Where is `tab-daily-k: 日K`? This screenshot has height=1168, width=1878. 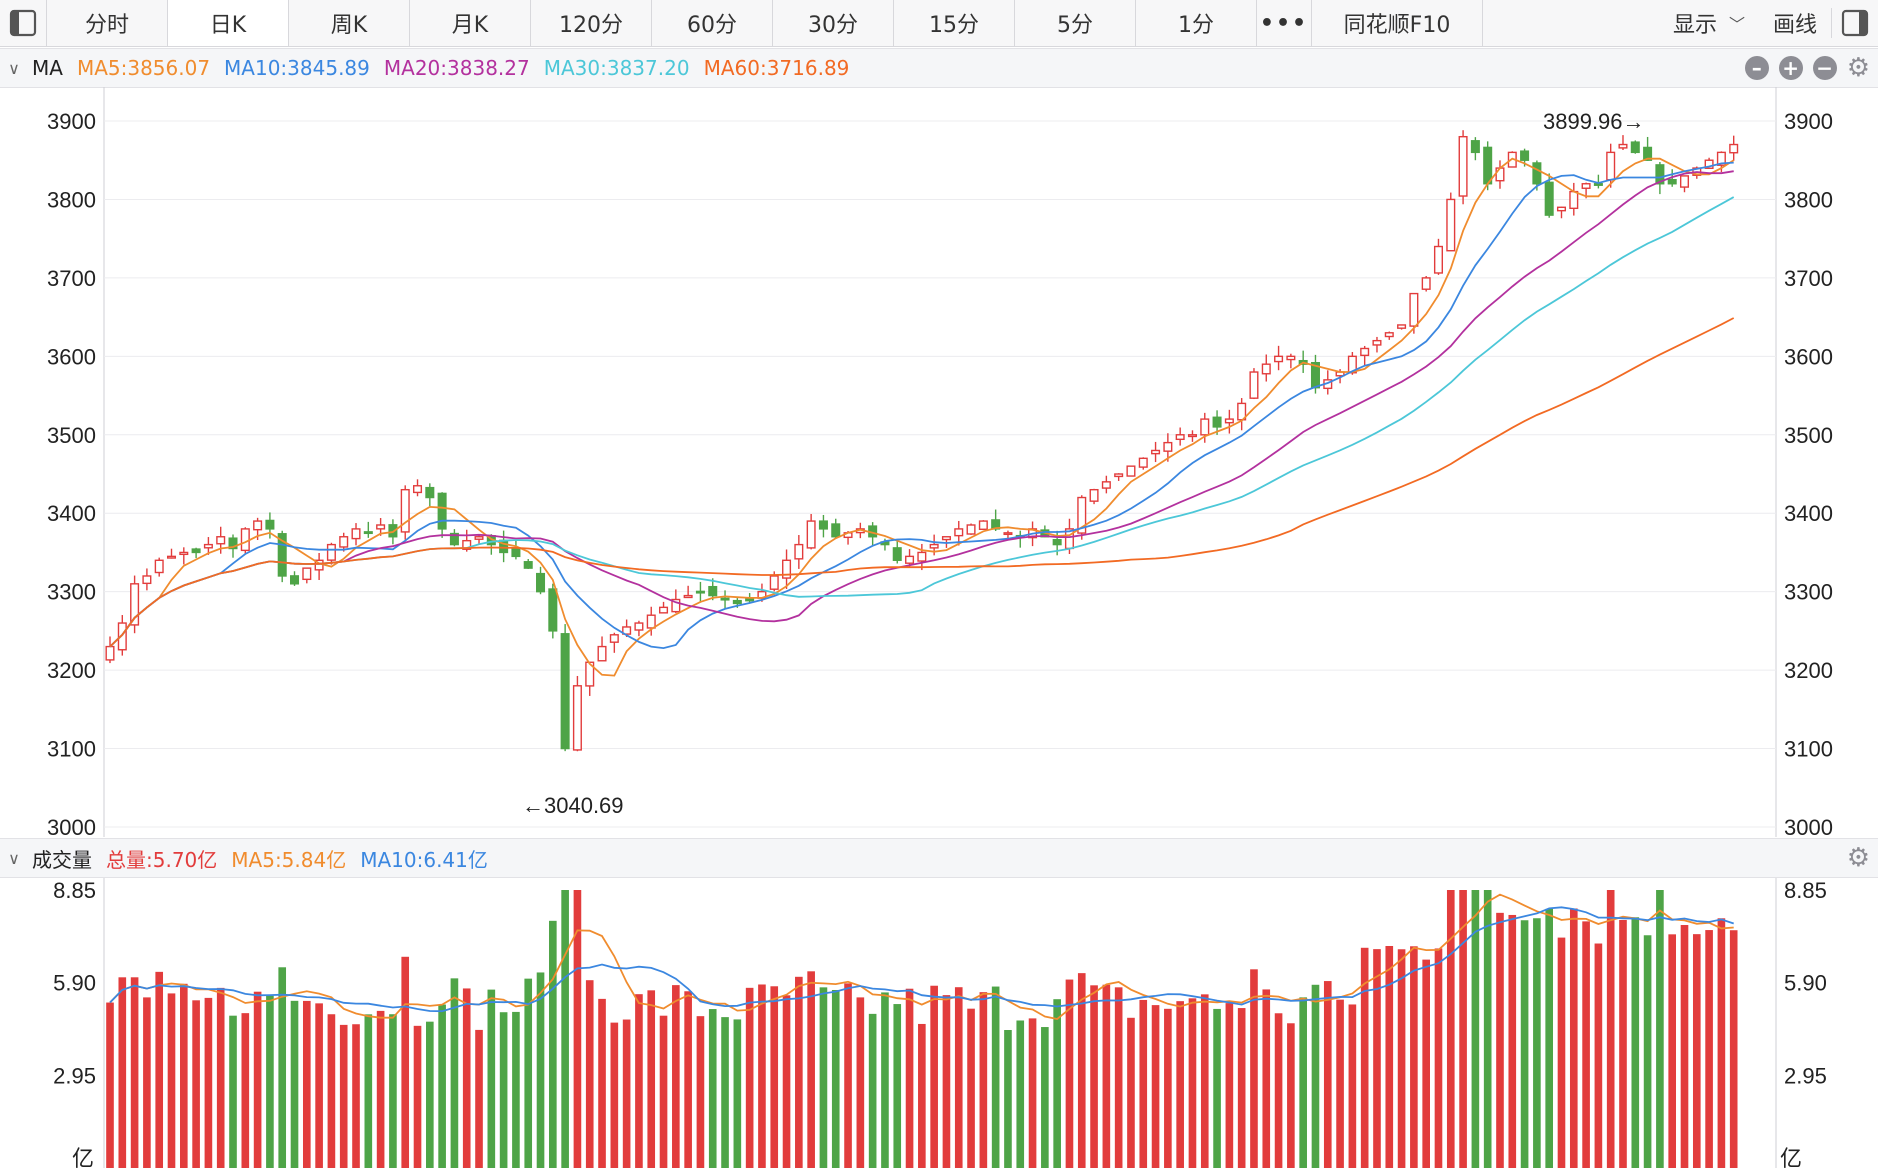 tab-daily-k: 日K is located at coordinates (228, 23).